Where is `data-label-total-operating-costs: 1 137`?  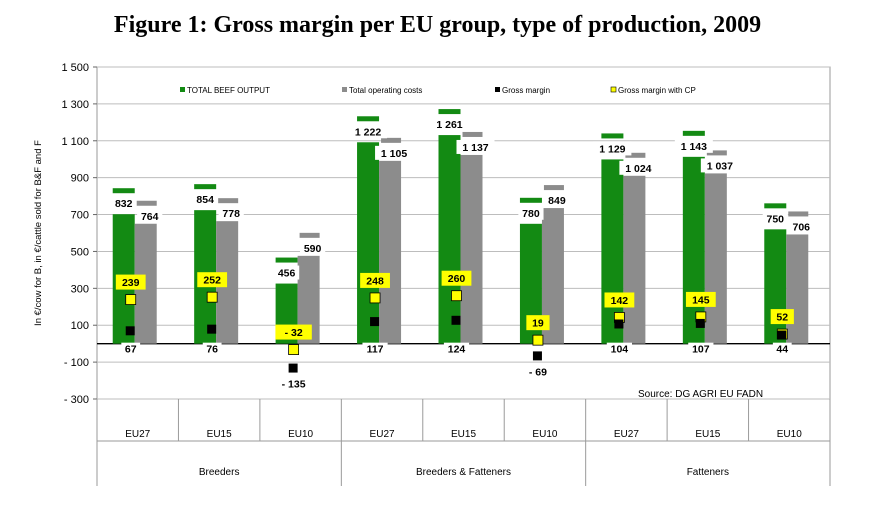
data-label-total-operating-costs: 1 137 is located at coordinates (475, 148).